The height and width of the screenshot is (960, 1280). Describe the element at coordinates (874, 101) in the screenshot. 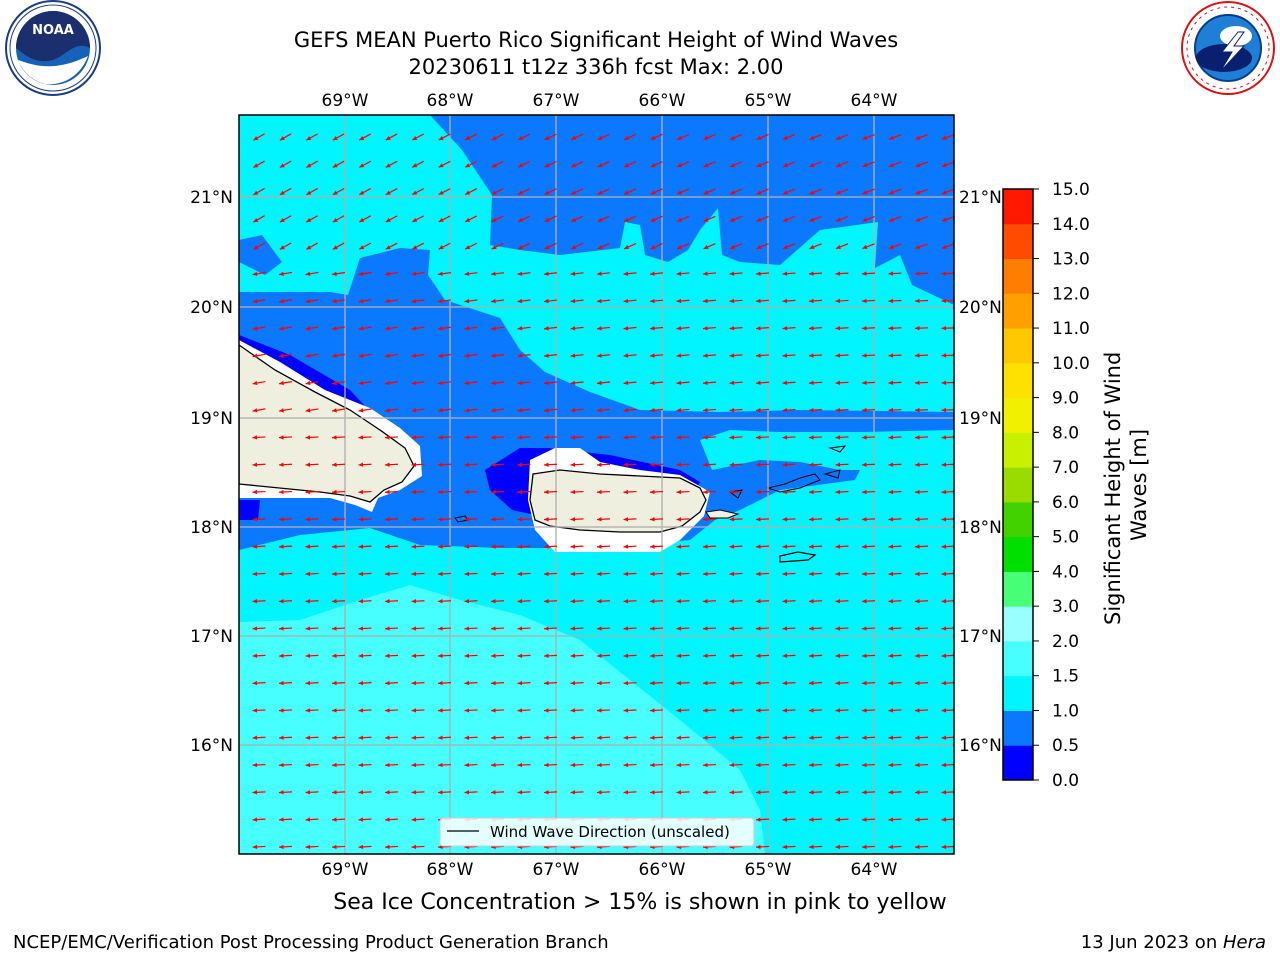

I see `lon-tick-top: 64°W` at that location.